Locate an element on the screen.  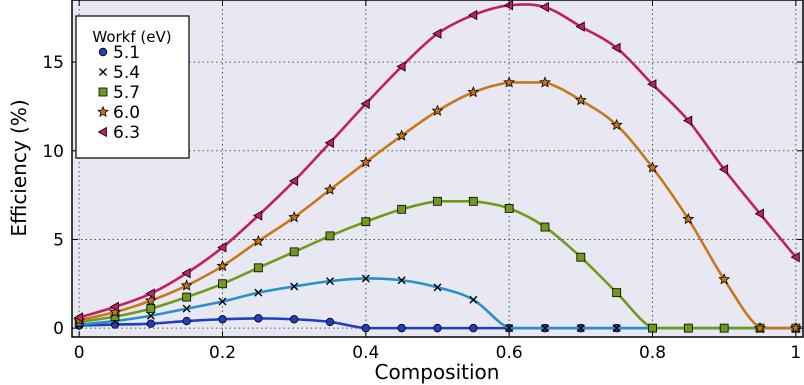
legend: Workf (eV) 5.15.45.76.06.3 is located at coordinates (132, 87).